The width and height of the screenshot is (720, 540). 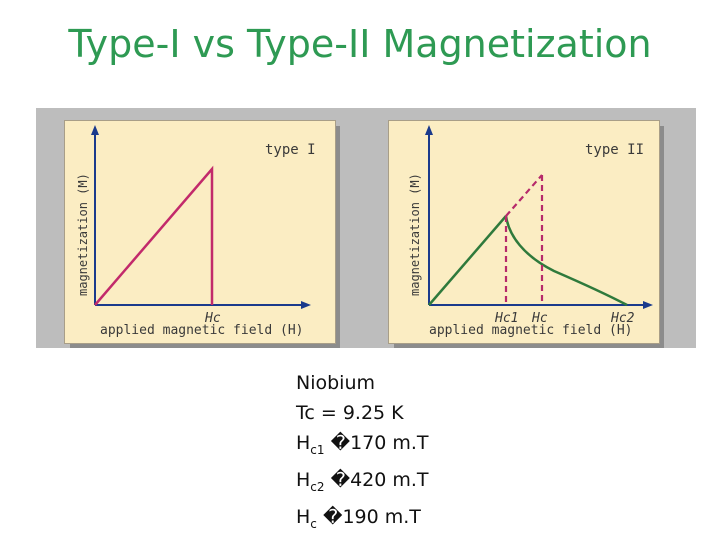 I want to click on material-name: Niobium, so click(x=336, y=383).